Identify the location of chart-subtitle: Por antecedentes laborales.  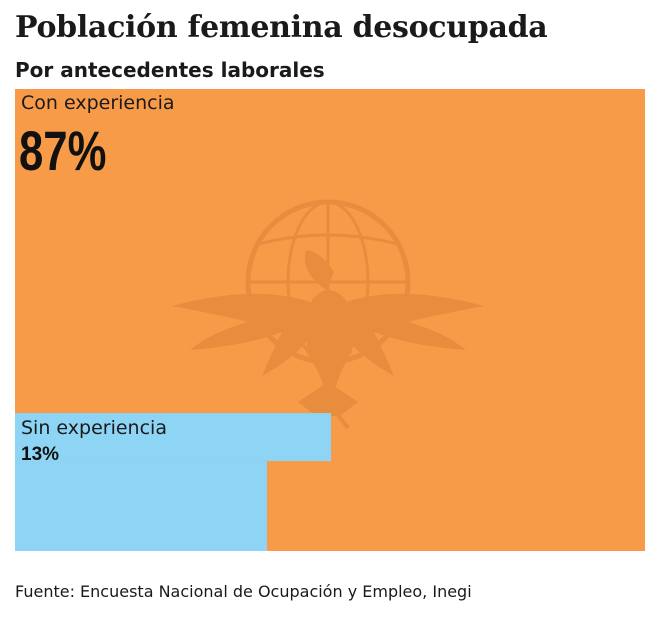
(170, 70).